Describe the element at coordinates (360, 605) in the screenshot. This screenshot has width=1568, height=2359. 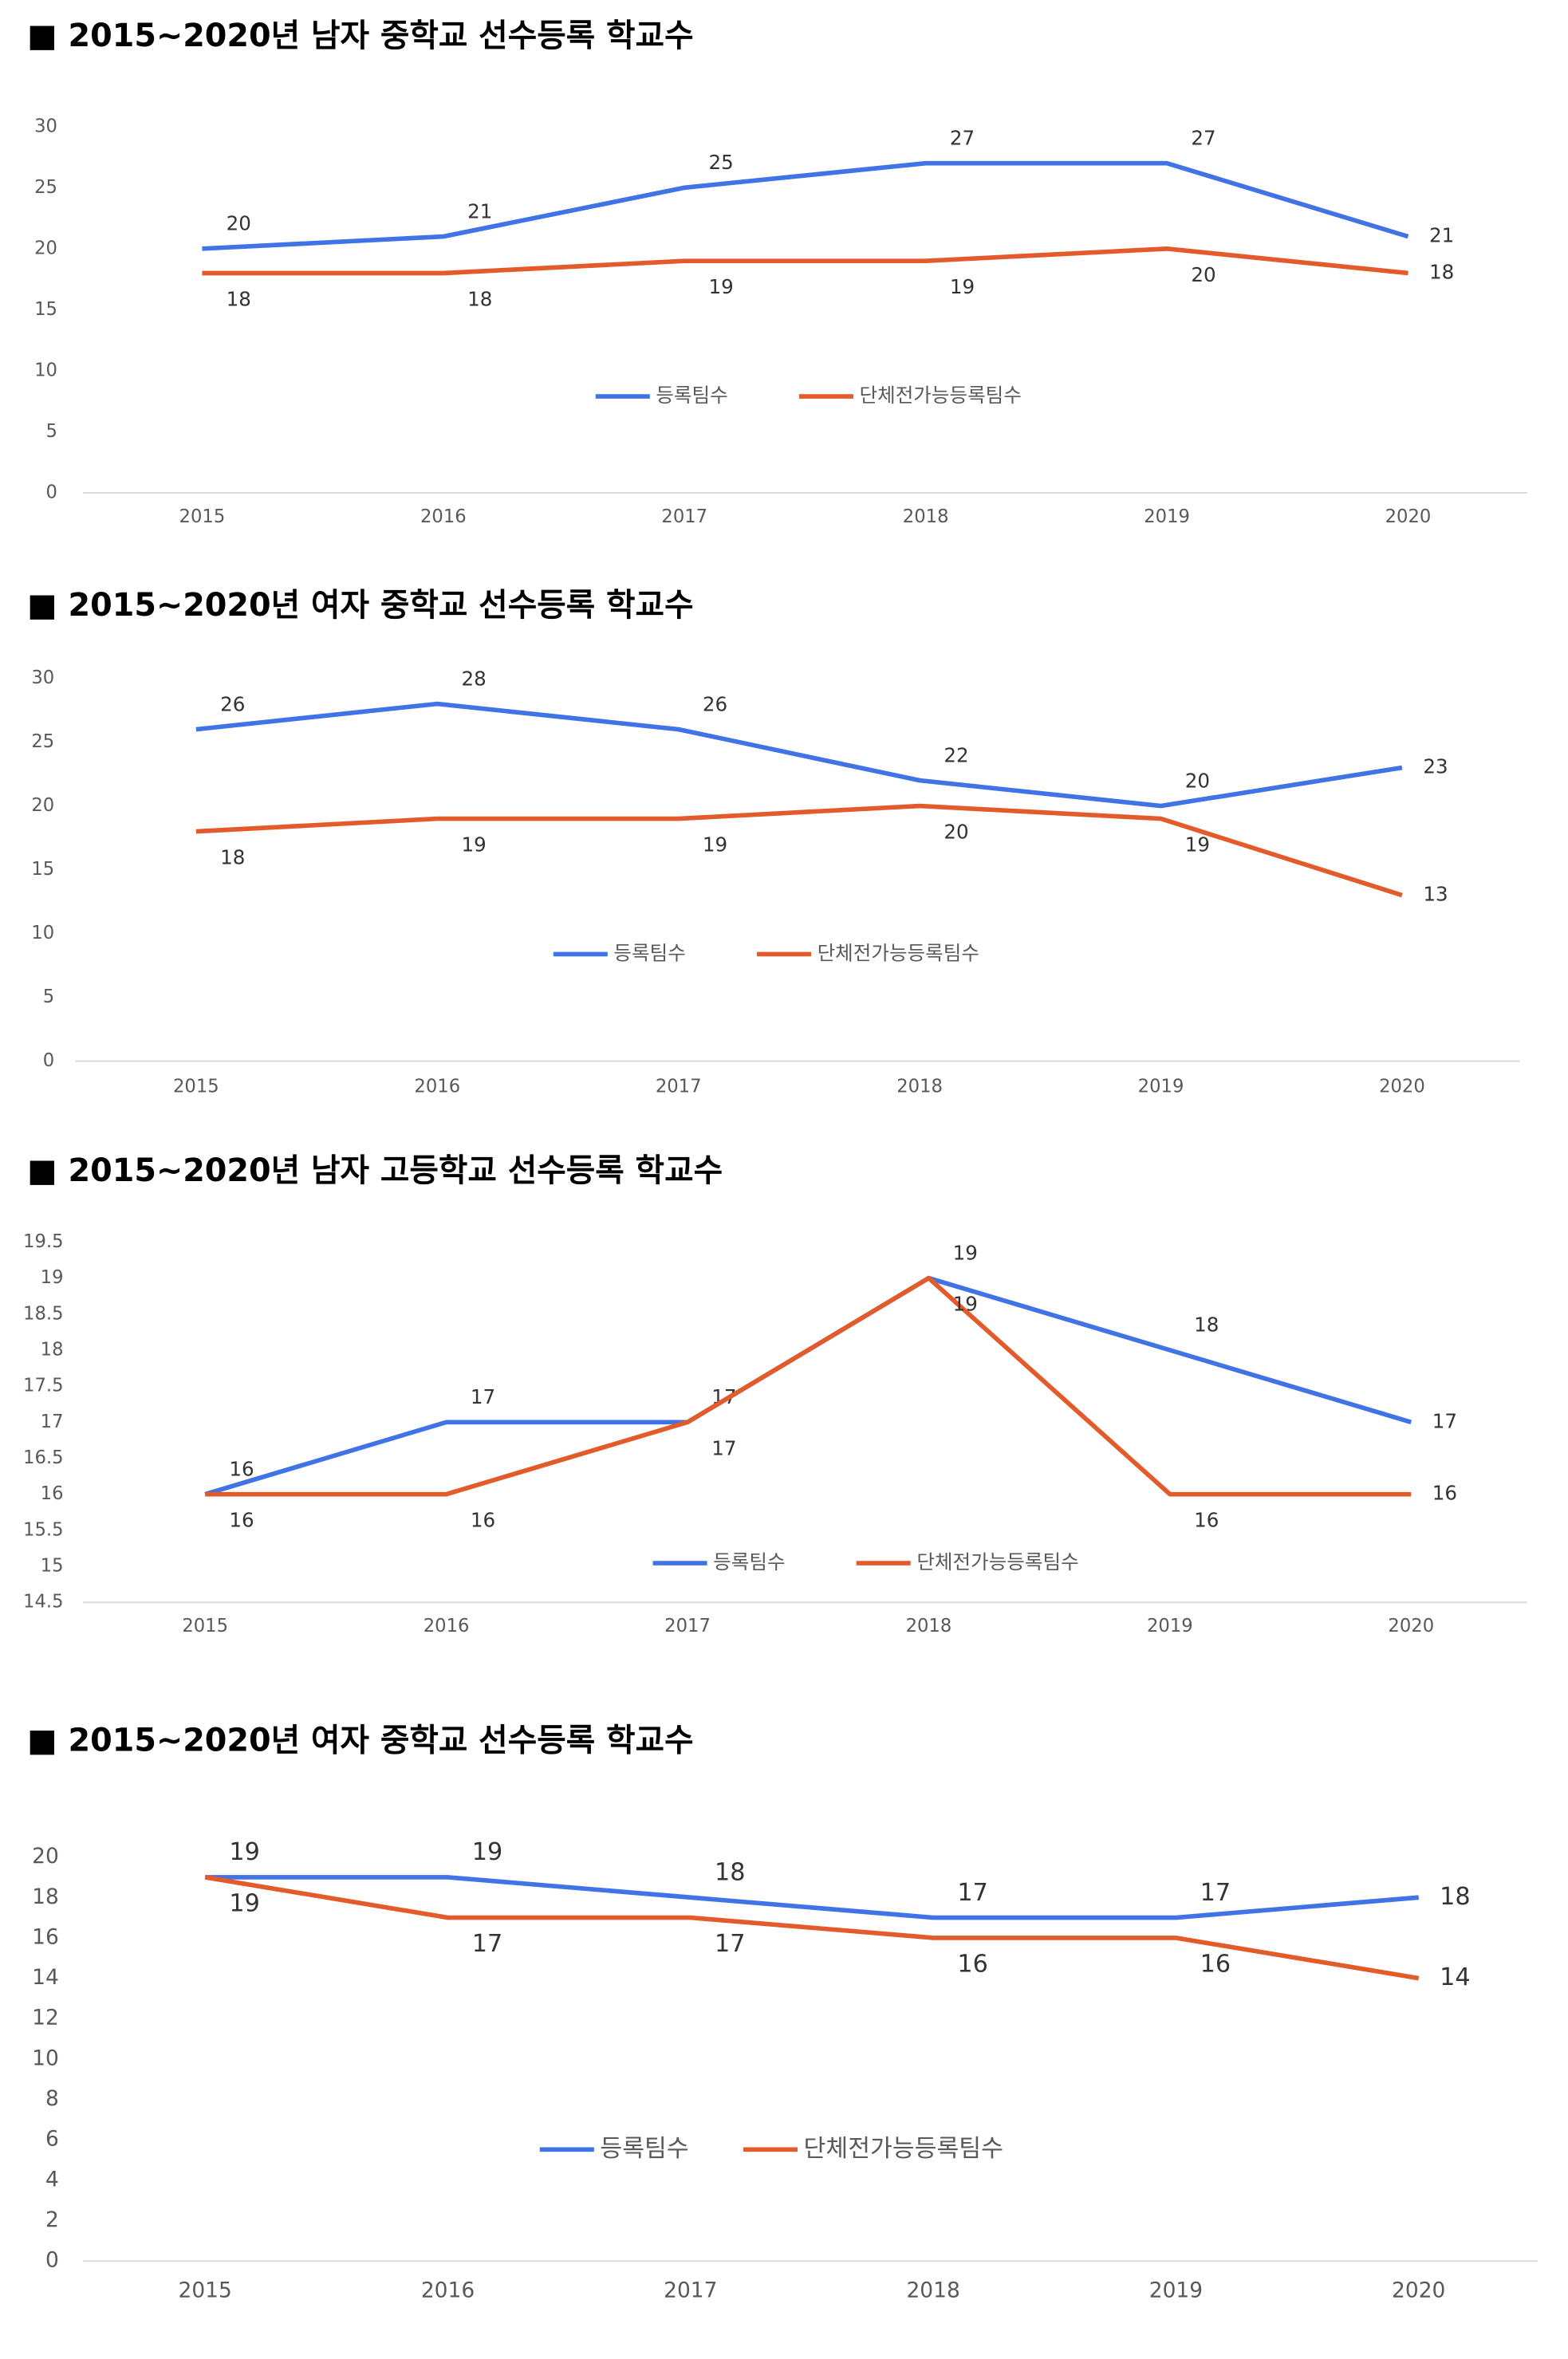
I see `chart-title: ■ 2015~2020년 여자 중학교 선수등록 학교수` at that location.